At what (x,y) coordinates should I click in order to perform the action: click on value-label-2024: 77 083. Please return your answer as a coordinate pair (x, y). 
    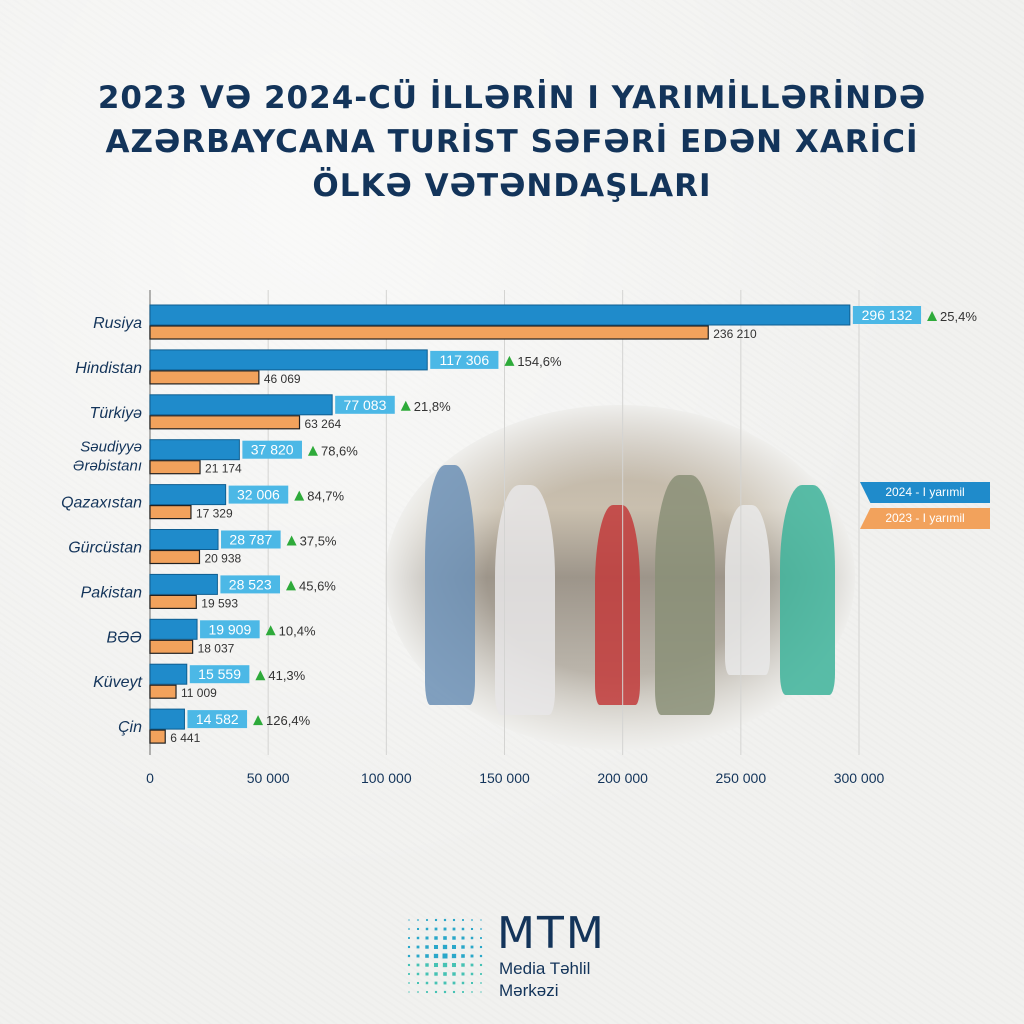
    Looking at the image, I should click on (365, 405).